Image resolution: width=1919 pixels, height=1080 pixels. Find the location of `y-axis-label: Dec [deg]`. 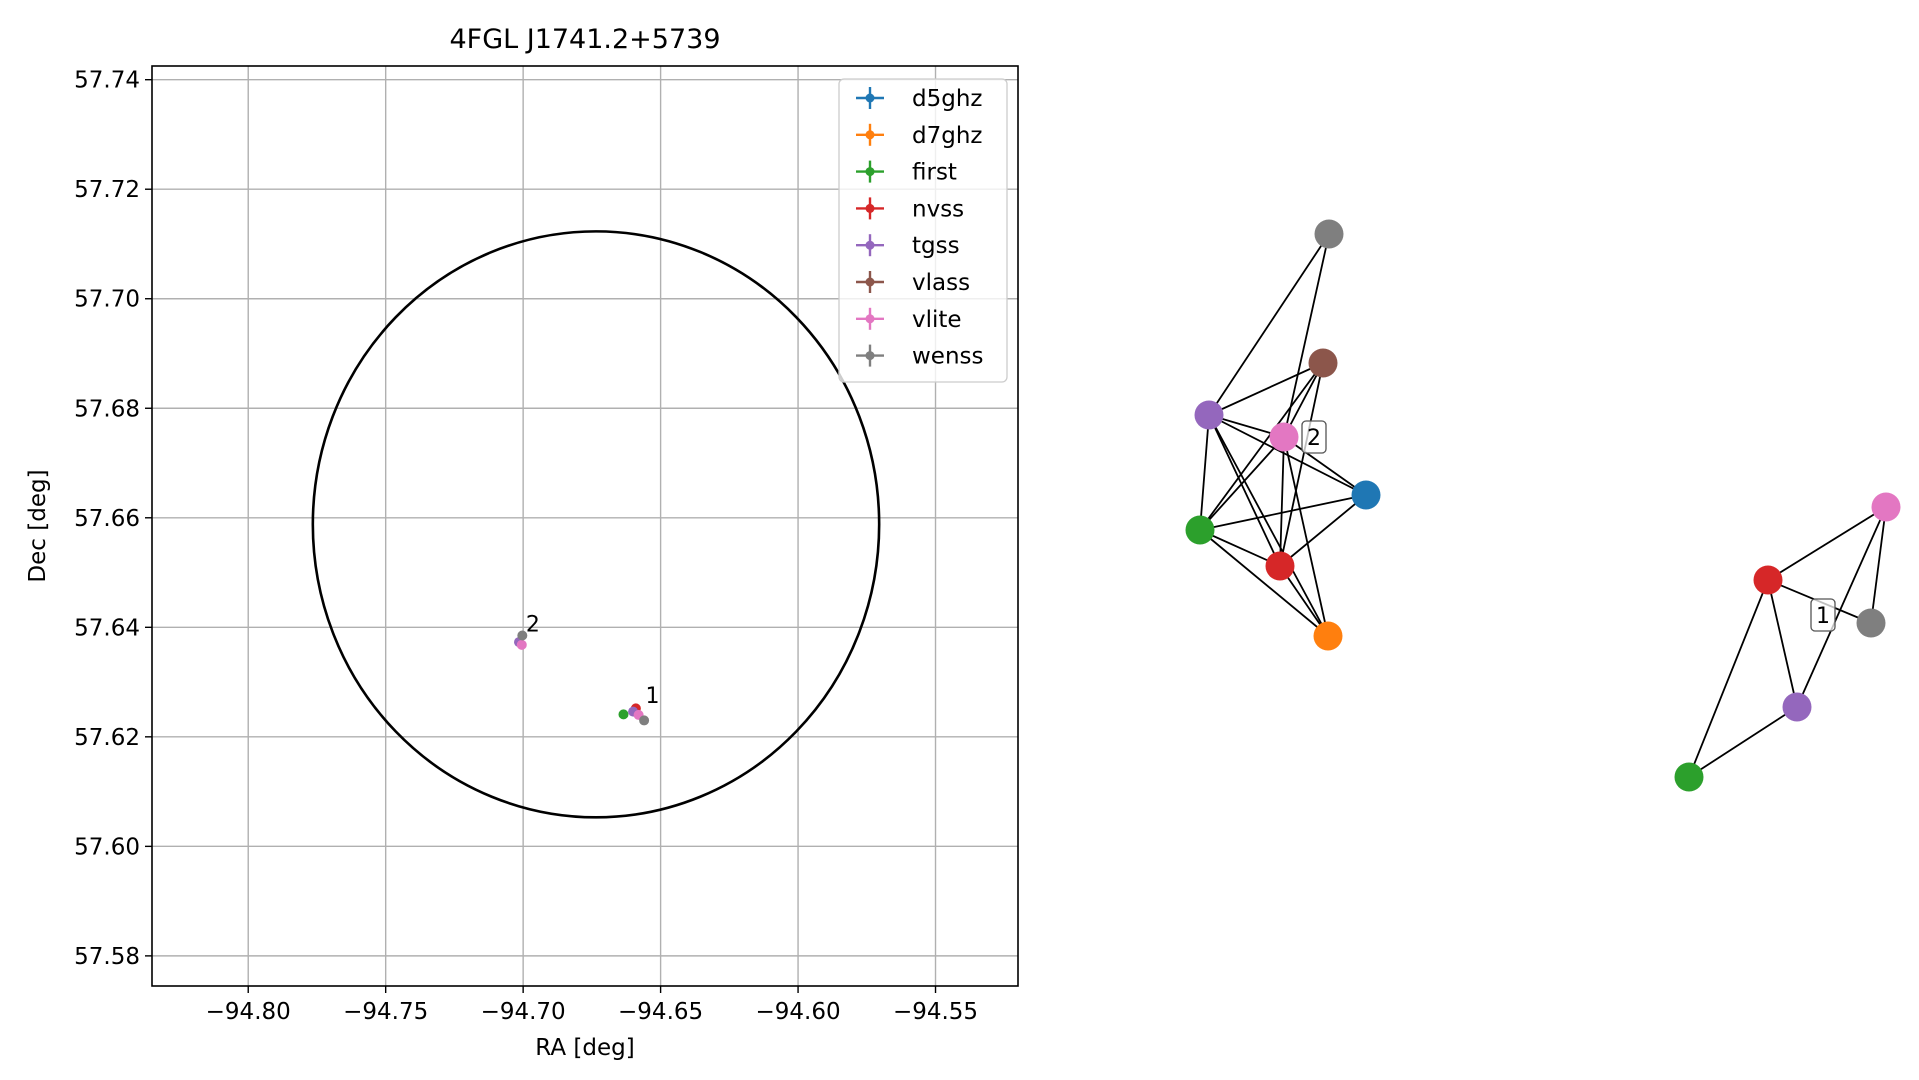

y-axis-label: Dec [deg] is located at coordinates (38, 525).